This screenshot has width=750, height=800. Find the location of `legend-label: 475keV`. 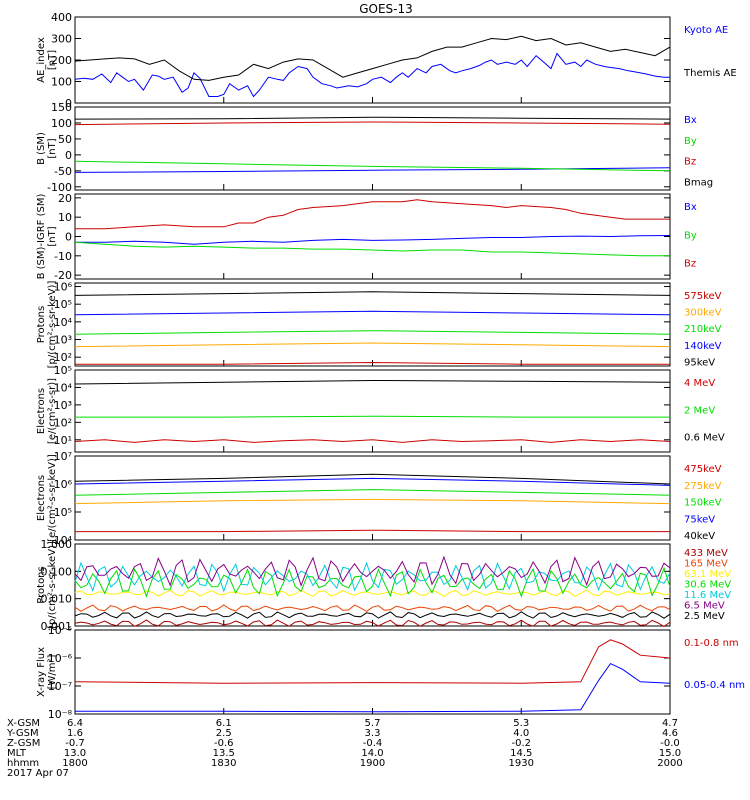

legend-label: 475keV is located at coordinates (703, 469).